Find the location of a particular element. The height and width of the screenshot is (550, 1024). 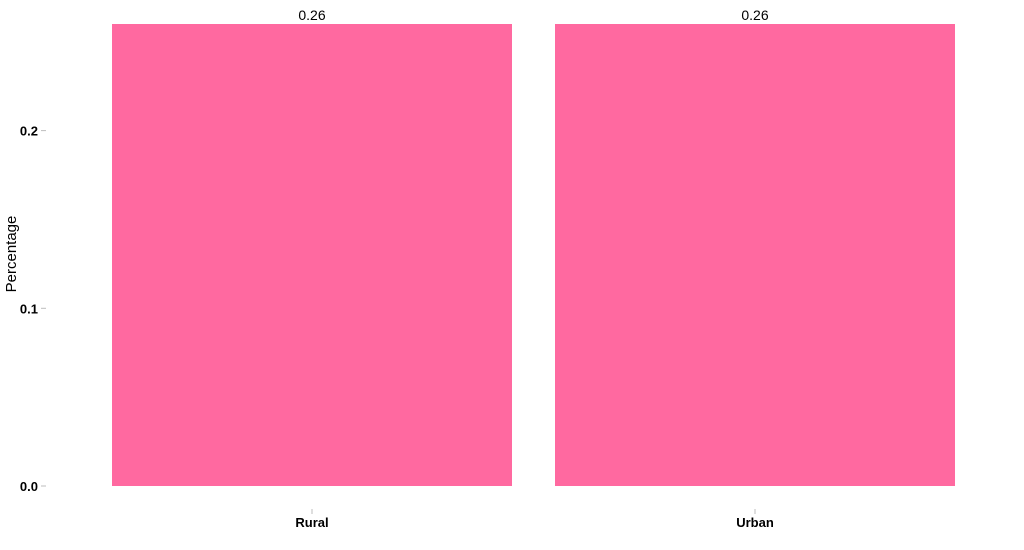

y-tick-label: 0.2 is located at coordinates (29, 131).